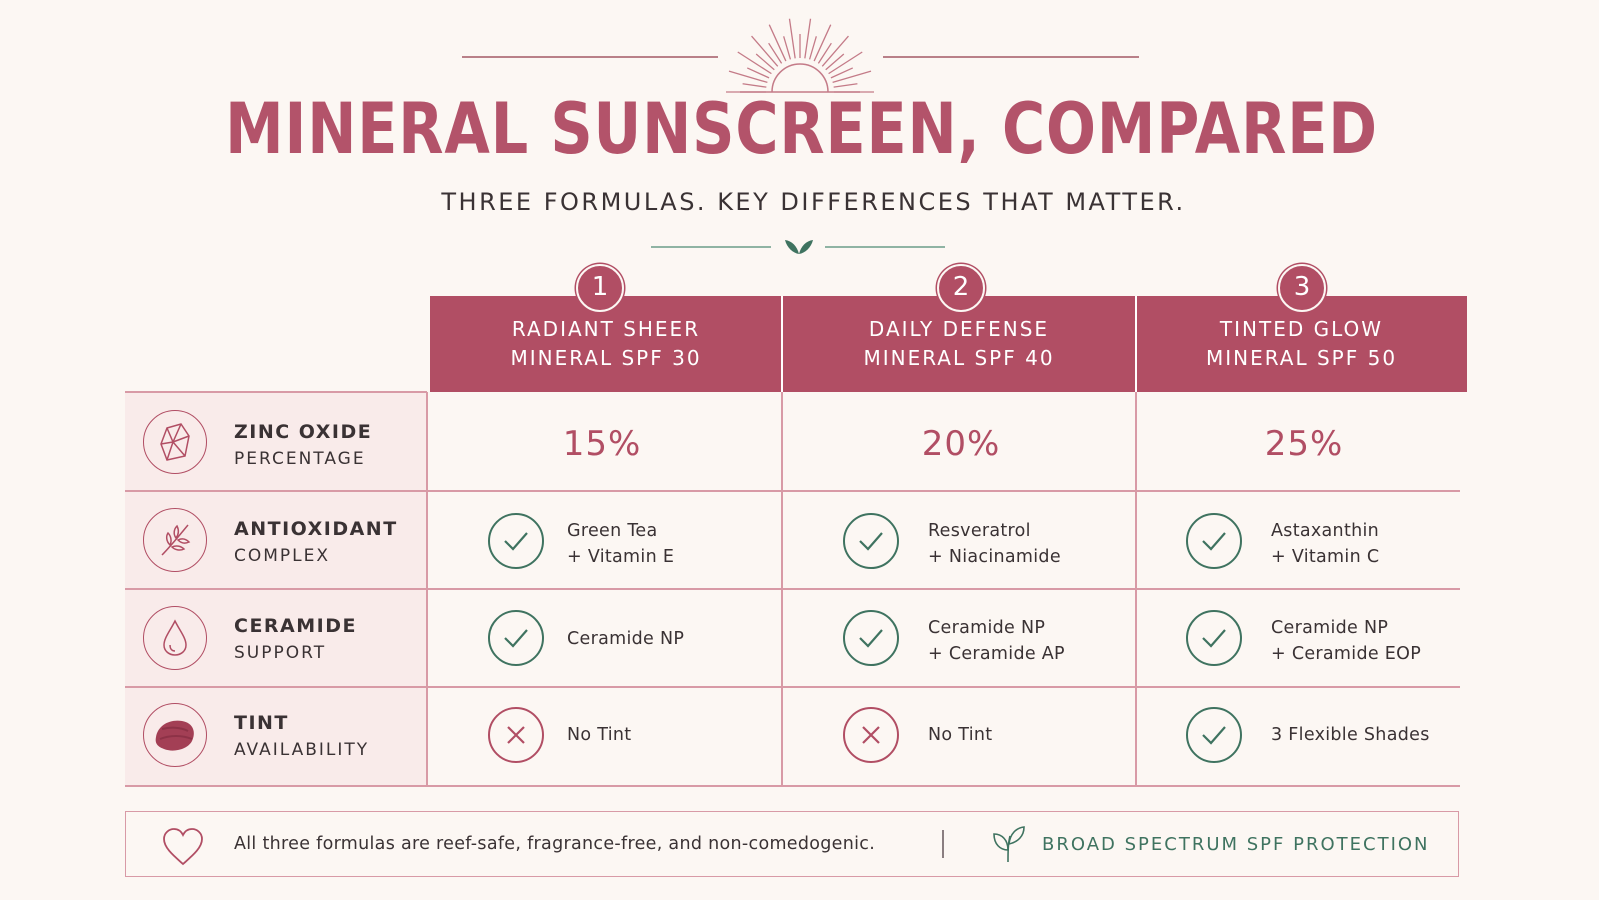  What do you see at coordinates (1346, 654) in the screenshot?
I see `cell-line: + Ceramide EOP` at bounding box center [1346, 654].